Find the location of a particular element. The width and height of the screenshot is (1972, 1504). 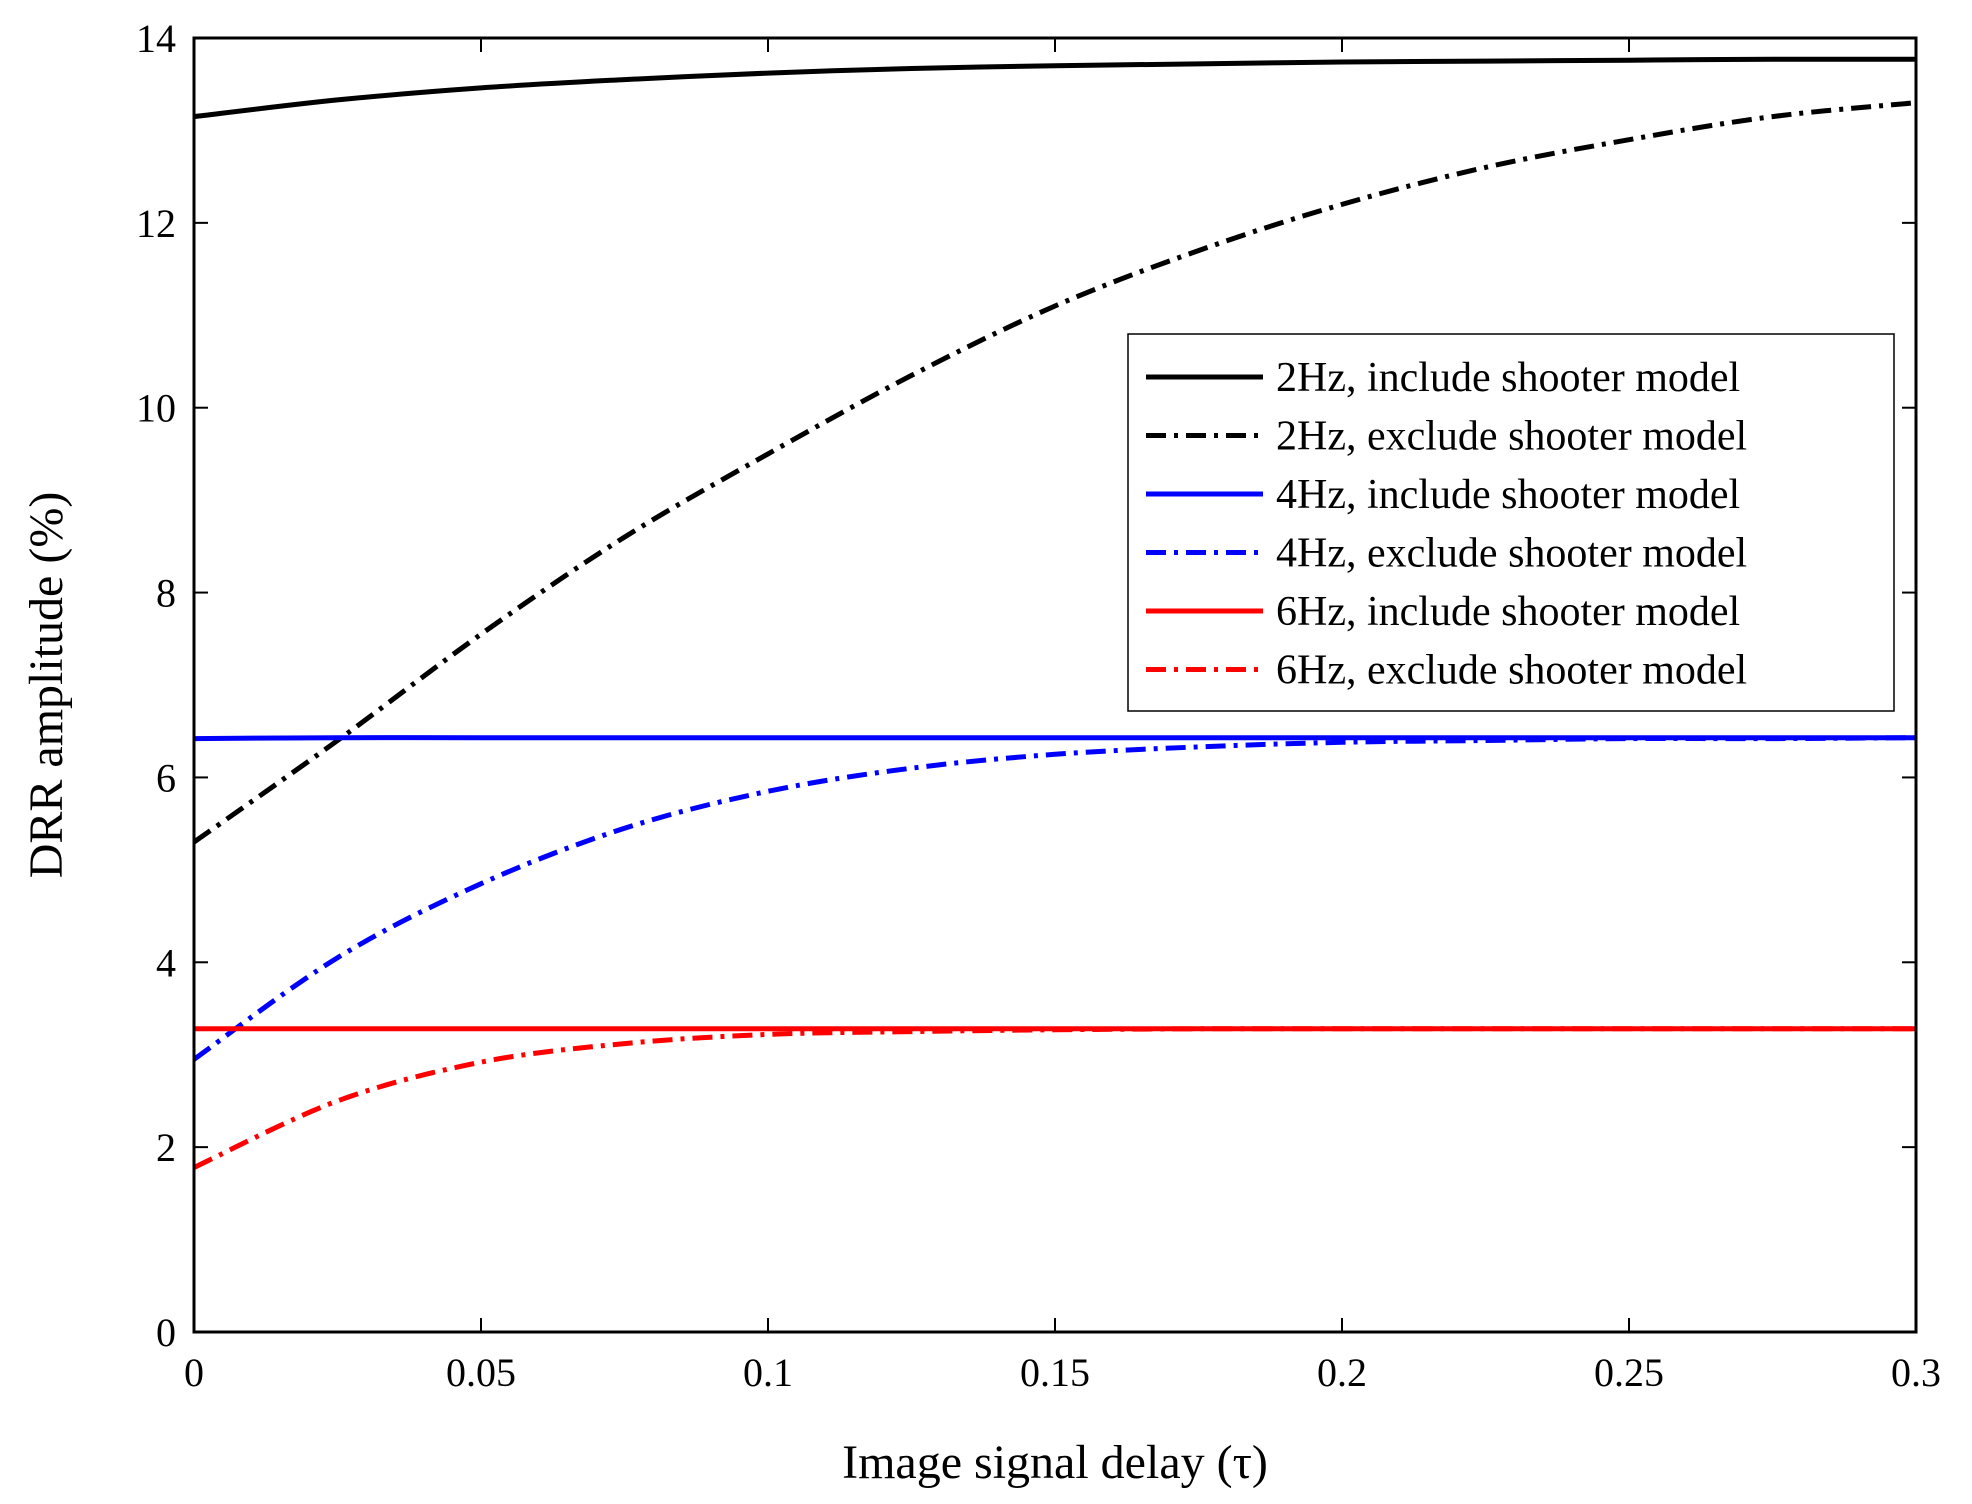

legend-label-5: 6Hz, include shooter model is located at coordinates (1508, 612).